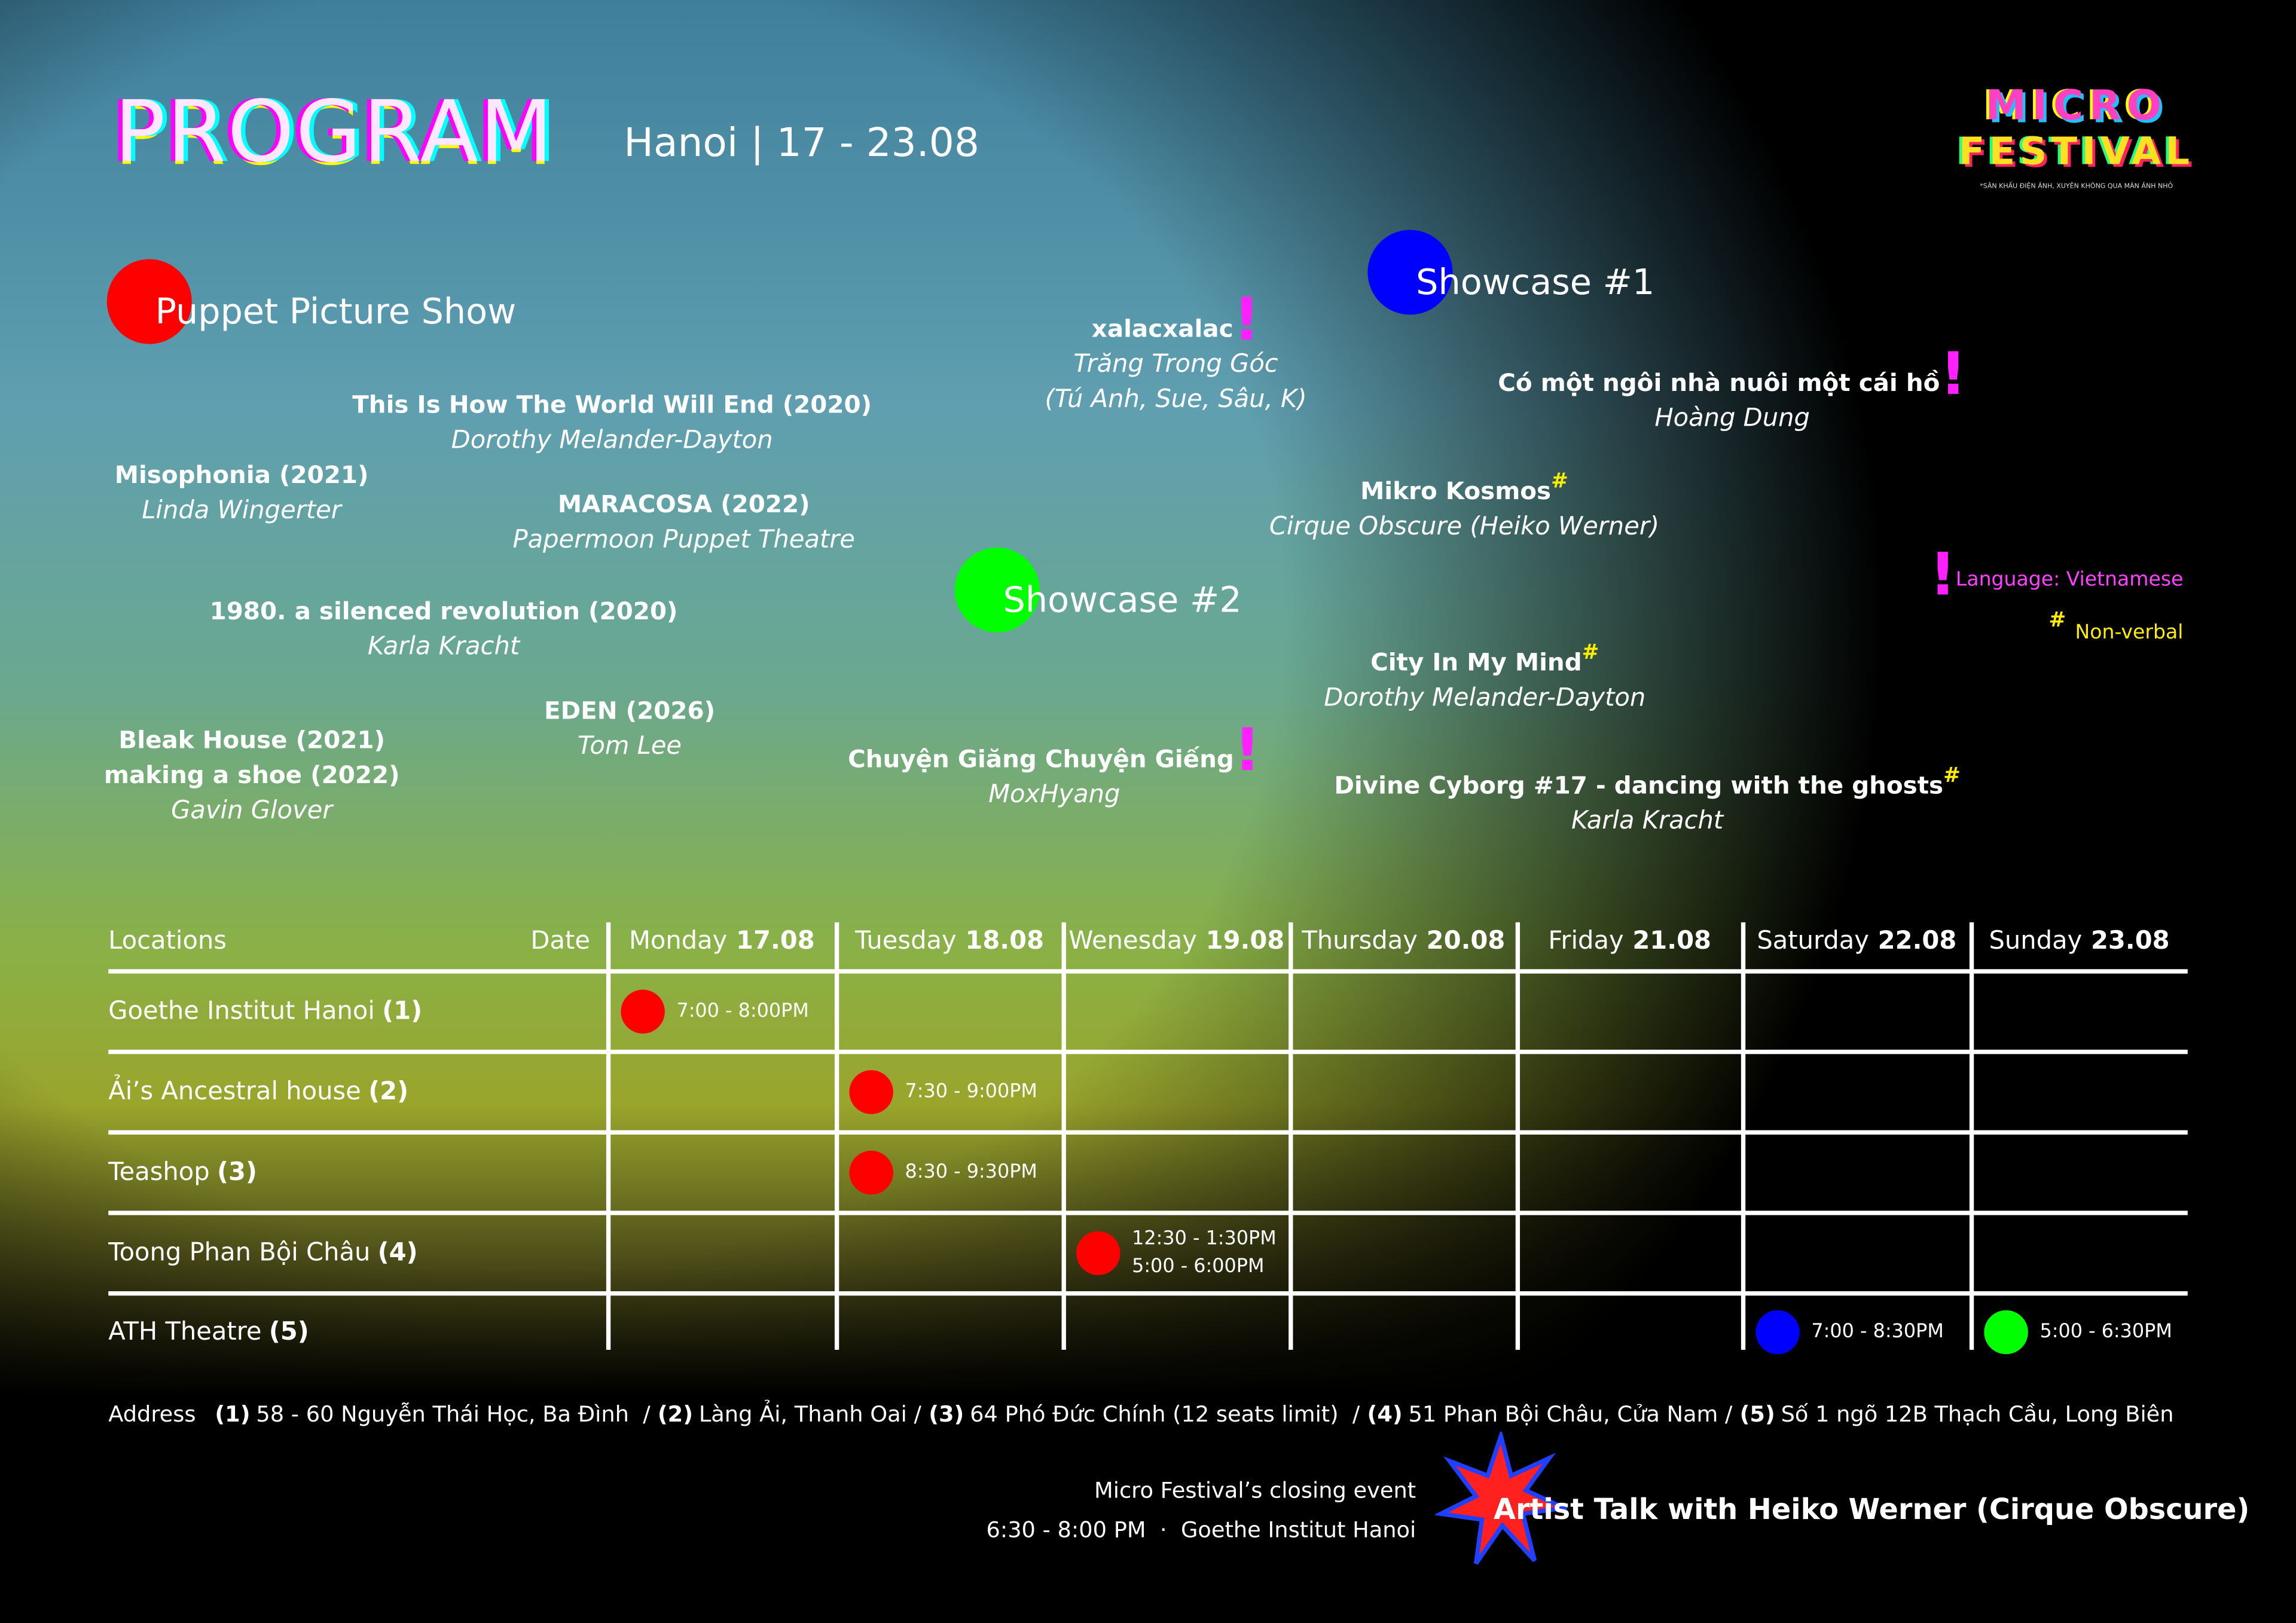 This screenshot has width=2296, height=1623. Describe the element at coordinates (612, 405) in the screenshot. I see `item-title: This Is How The World Will End (2020)` at that location.